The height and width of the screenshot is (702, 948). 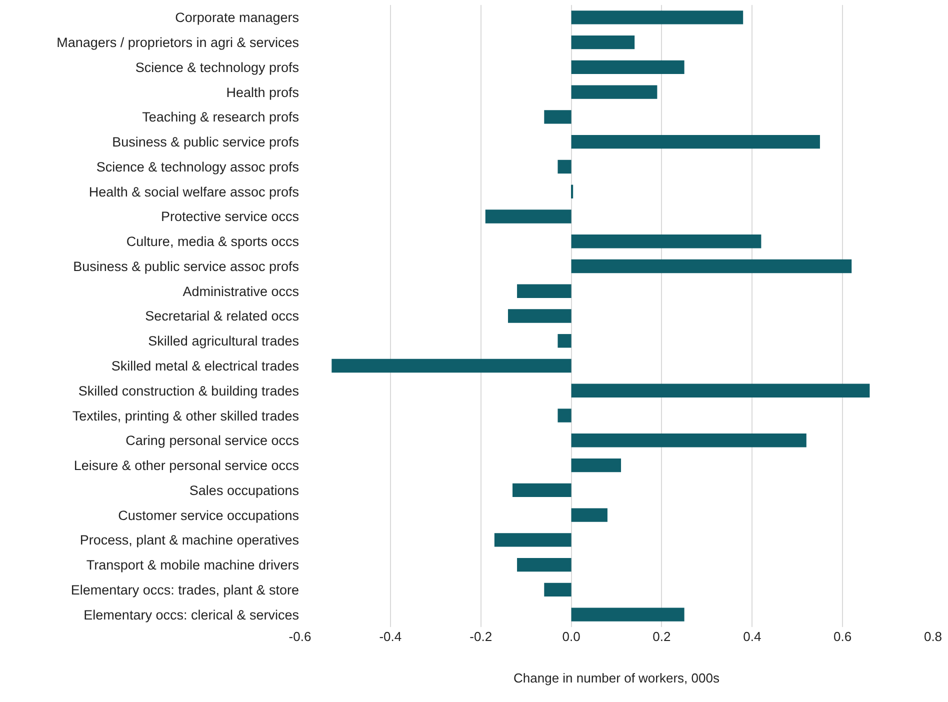 What do you see at coordinates (217, 67) in the screenshot?
I see `y-tick-label: Science & technology profs` at bounding box center [217, 67].